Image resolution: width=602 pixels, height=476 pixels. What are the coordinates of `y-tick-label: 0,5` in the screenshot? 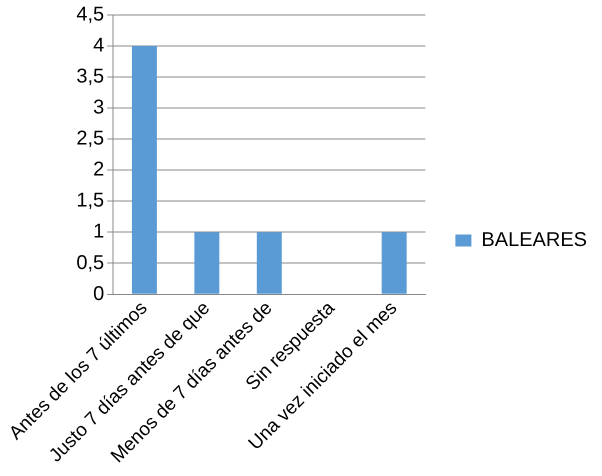 It's located at (90, 263).